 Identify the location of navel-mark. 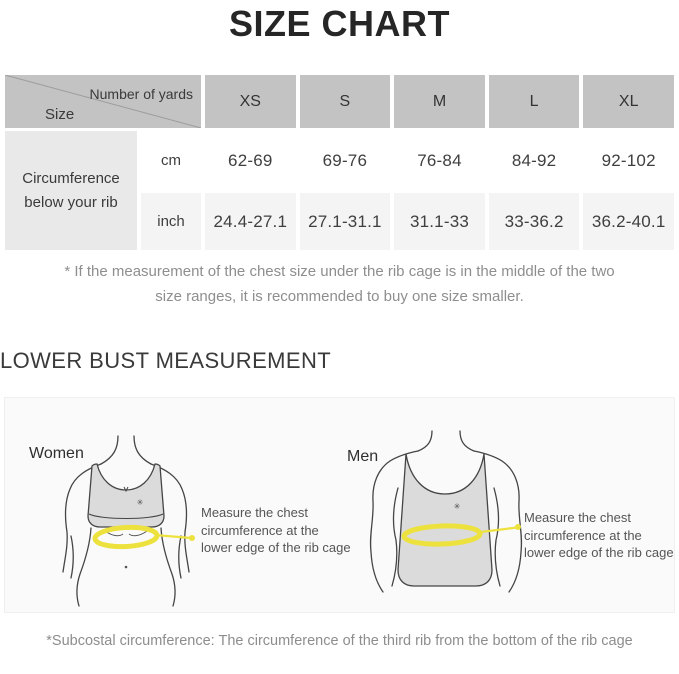
(126, 567).